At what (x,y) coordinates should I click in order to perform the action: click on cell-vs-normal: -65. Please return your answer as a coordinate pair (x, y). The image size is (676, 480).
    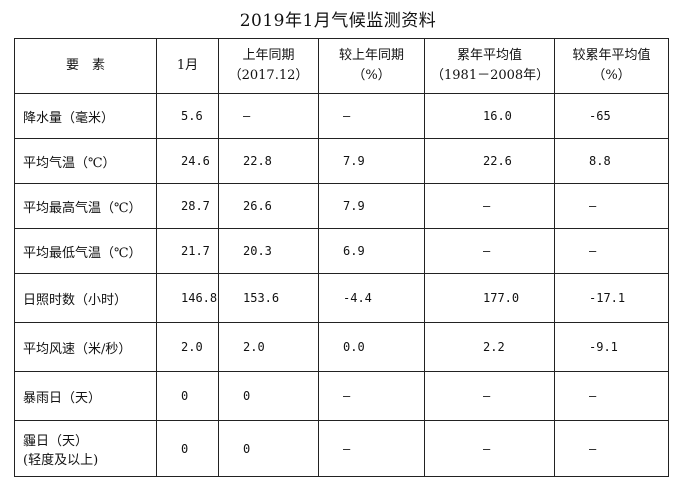
    Looking at the image, I should click on (611, 116).